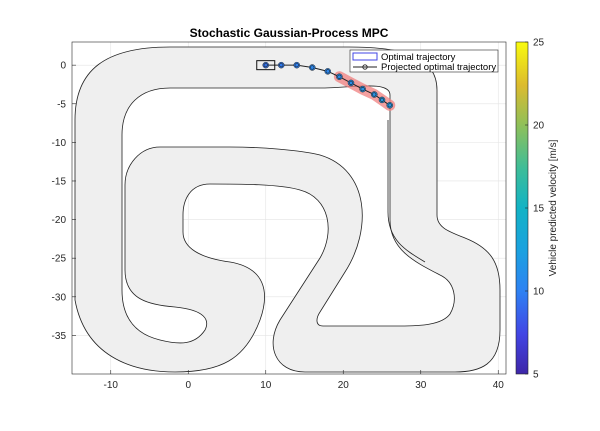 This screenshot has height=431, width=600. Describe the element at coordinates (553, 207) in the screenshot. I see `colorbar-label: Vehicle predicted velocity [m/s]` at that location.